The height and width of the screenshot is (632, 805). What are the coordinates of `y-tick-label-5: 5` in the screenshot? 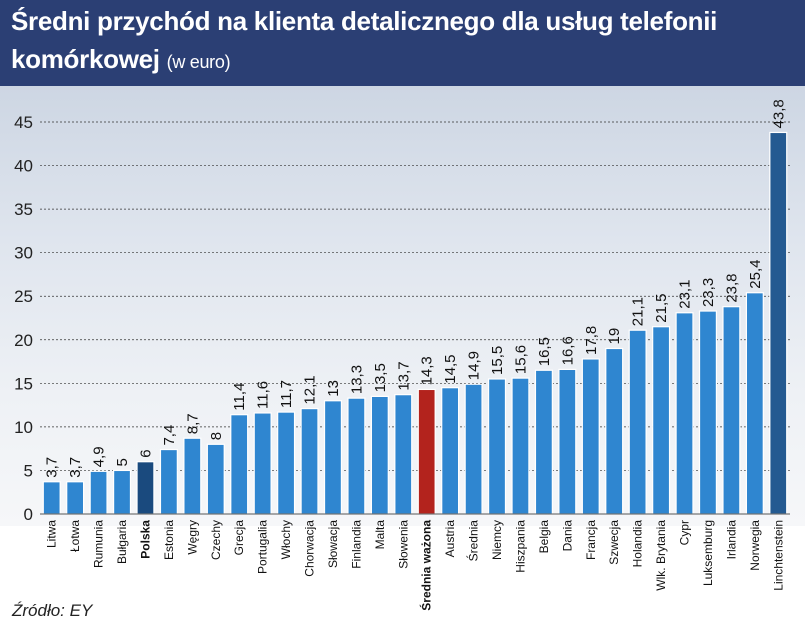 It's located at (28, 470).